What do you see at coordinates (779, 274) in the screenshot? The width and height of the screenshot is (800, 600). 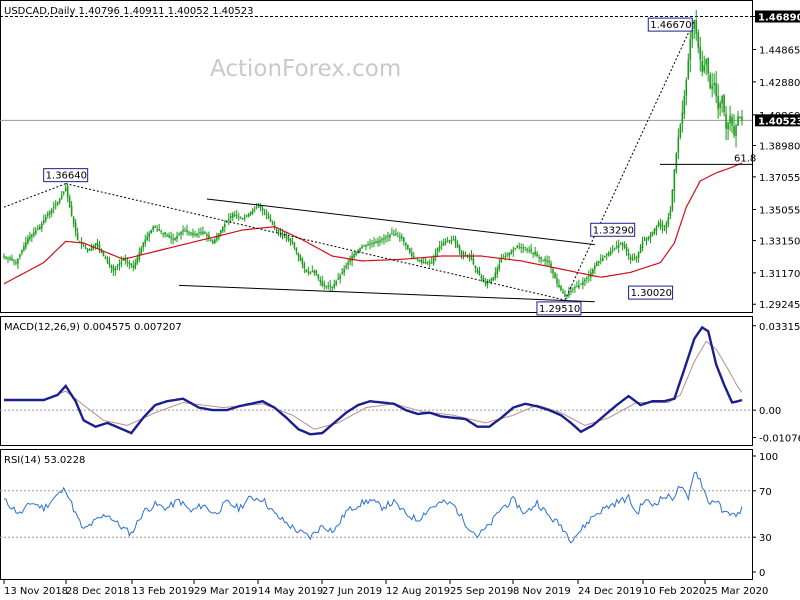 I see `price-ytick-label: 1.31170` at bounding box center [779, 274].